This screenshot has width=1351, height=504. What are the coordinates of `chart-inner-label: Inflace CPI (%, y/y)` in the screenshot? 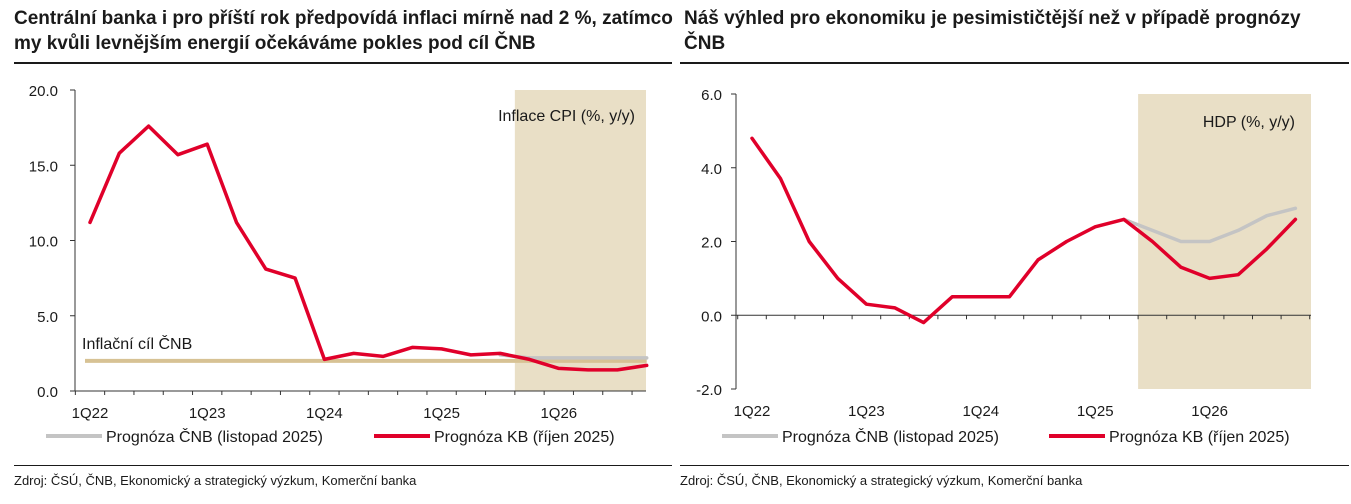 It's located at (566, 116).